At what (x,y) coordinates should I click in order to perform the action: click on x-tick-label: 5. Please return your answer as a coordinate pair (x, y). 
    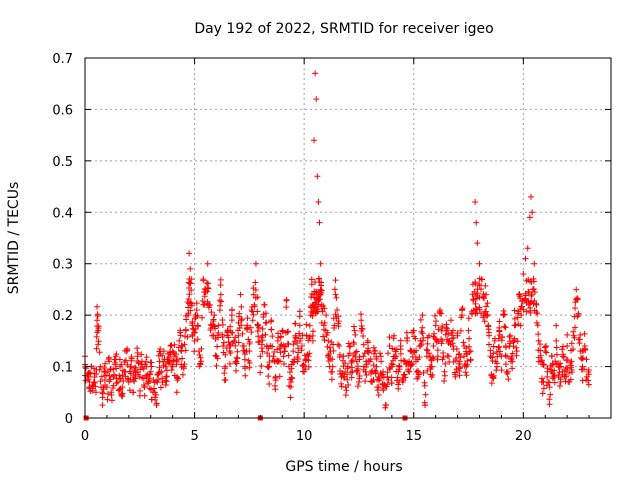
    Looking at the image, I should click on (194, 436).